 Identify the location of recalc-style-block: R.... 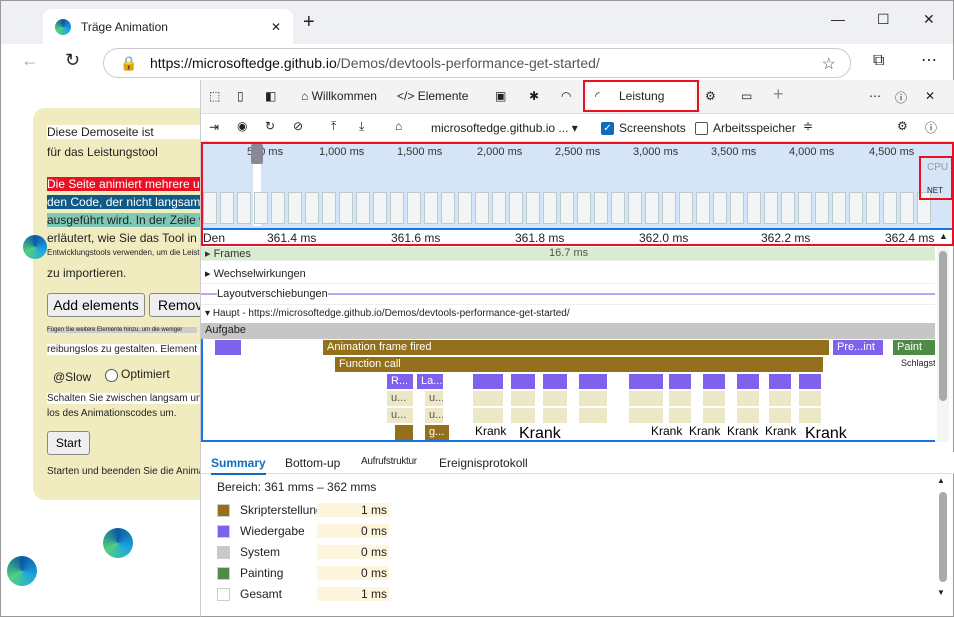
(400, 381).